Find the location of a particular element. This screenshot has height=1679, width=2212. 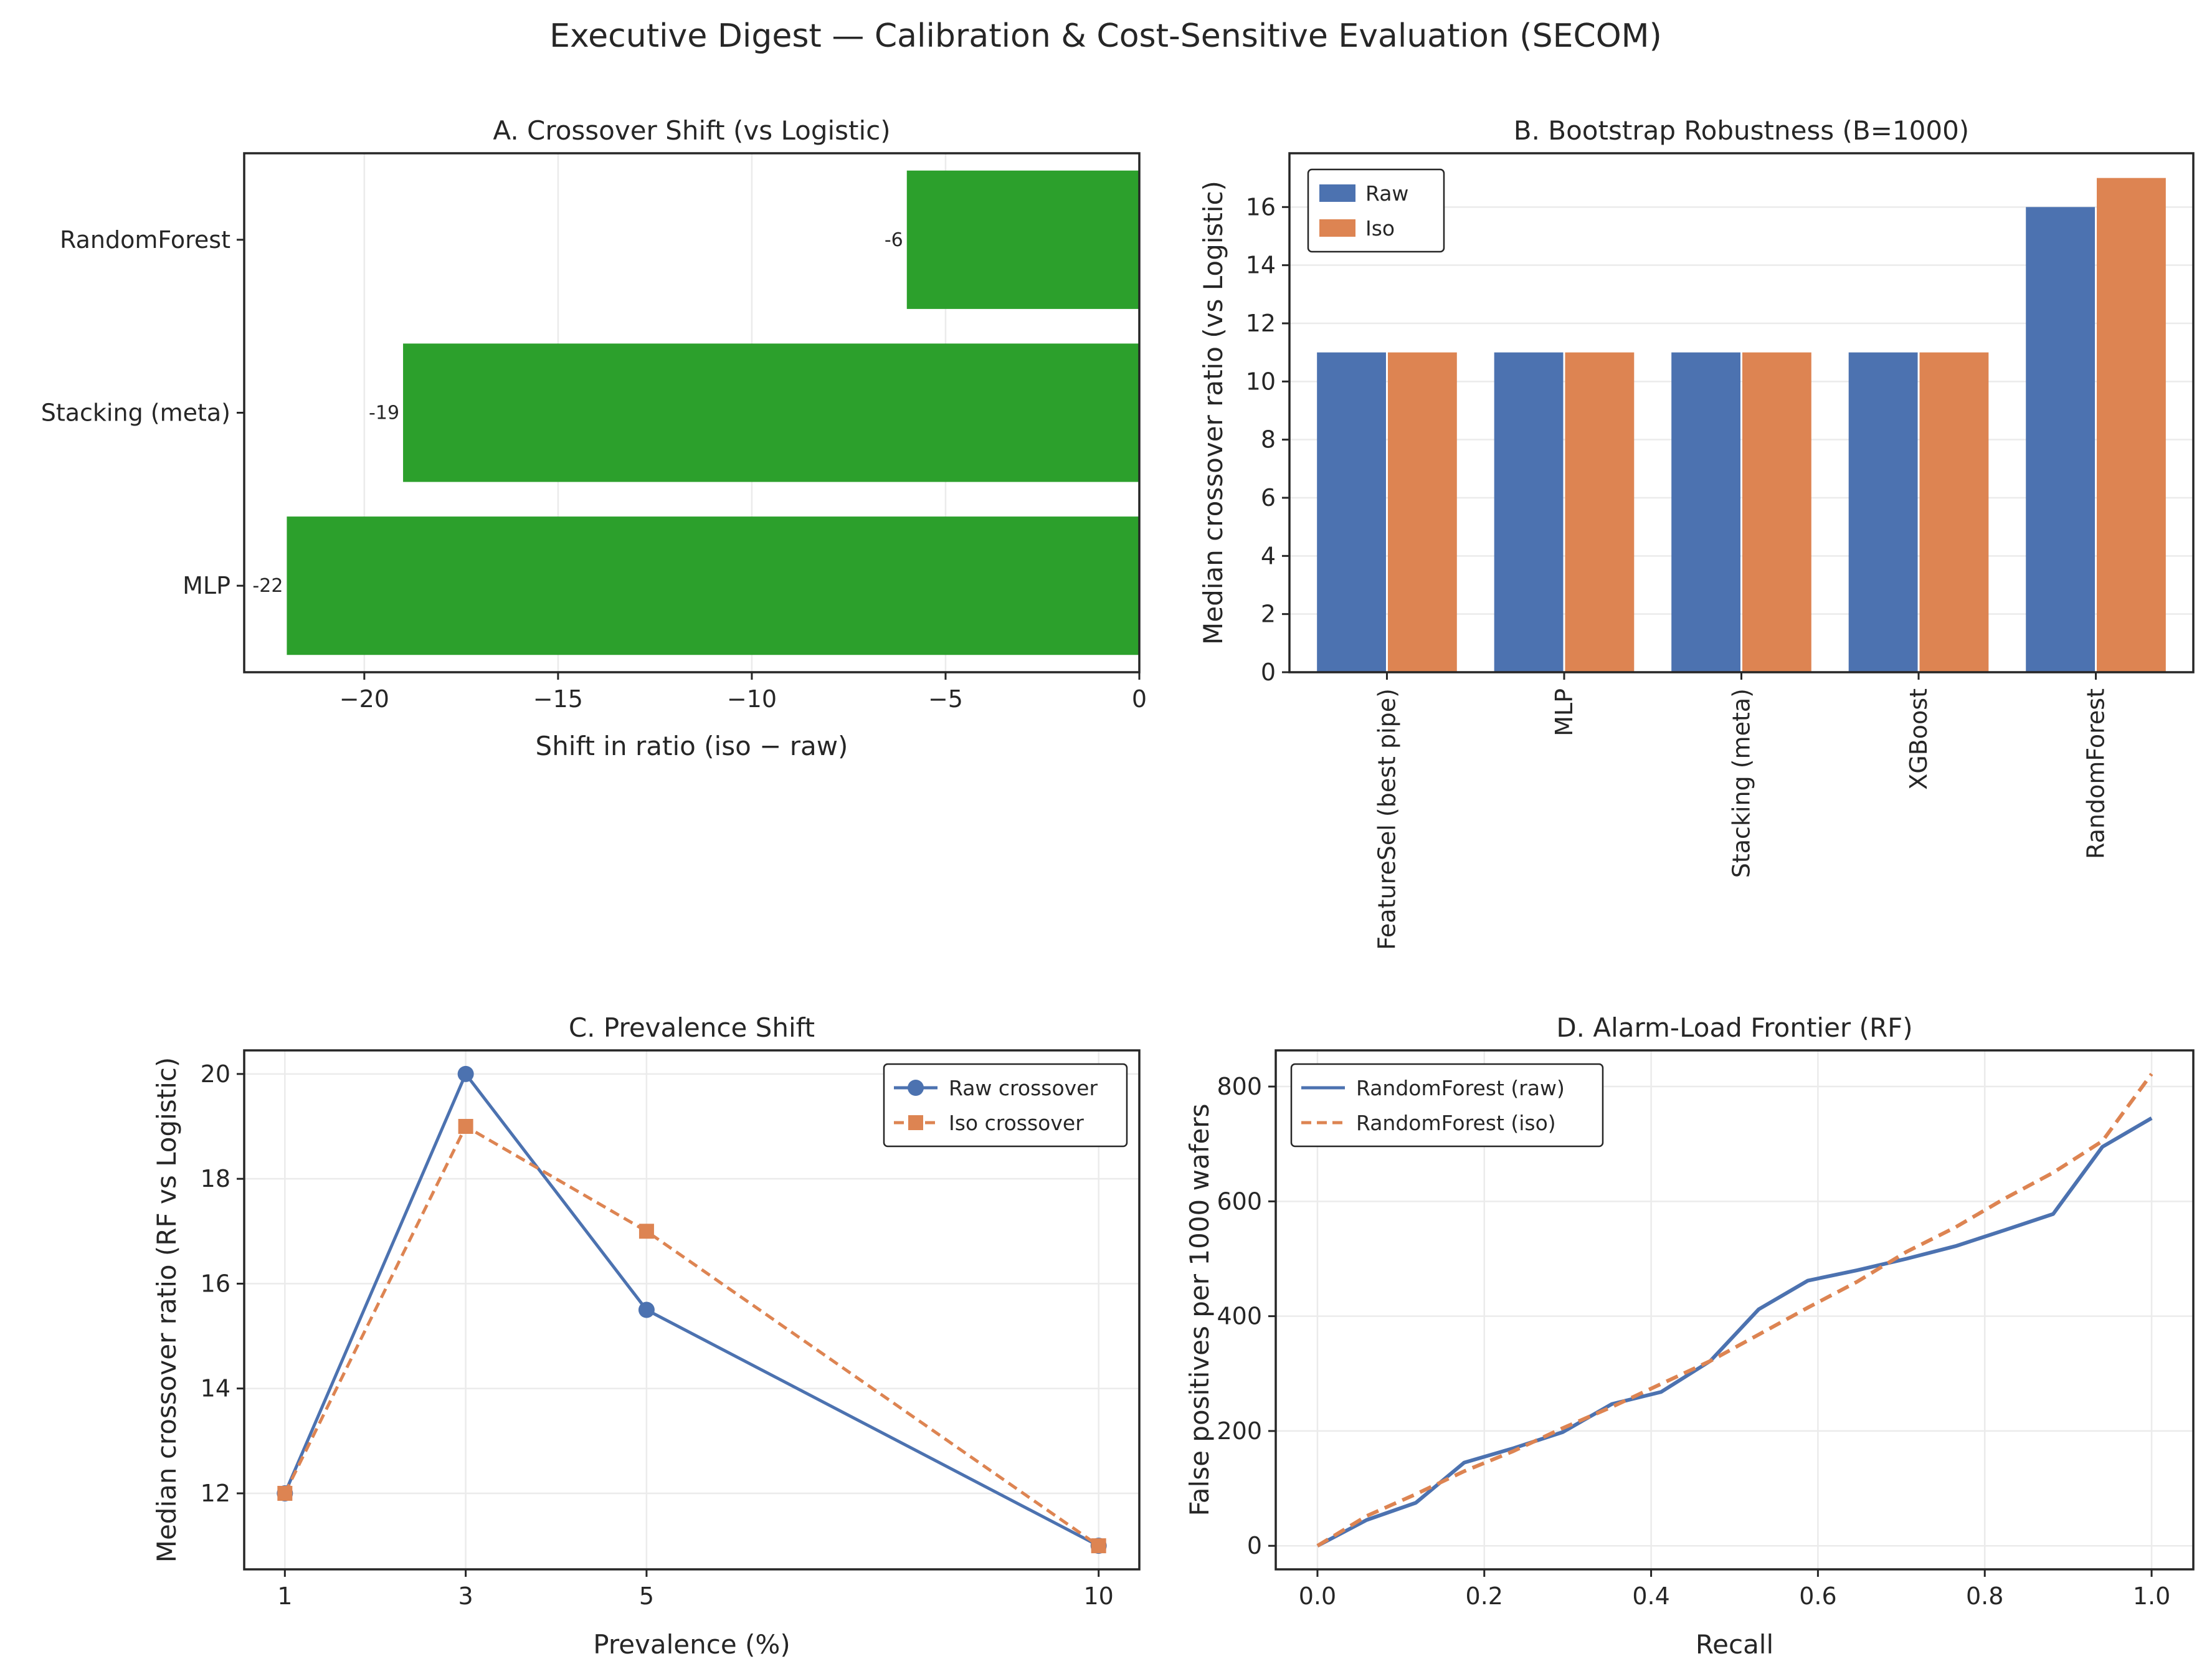

panel-b-ytick-label: 8 is located at coordinates (1268, 440).